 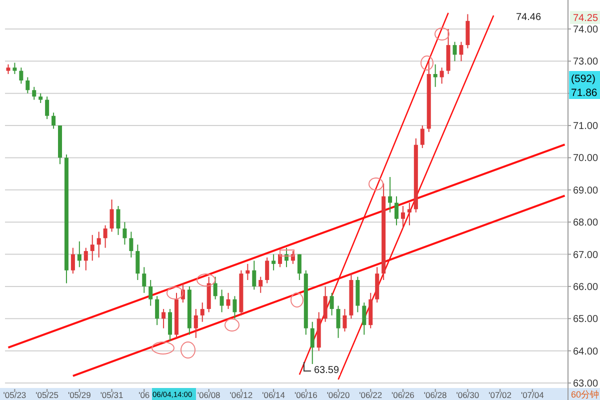 What do you see at coordinates (585, 255) in the screenshot?
I see `y-tick-label: 67.00` at bounding box center [585, 255].